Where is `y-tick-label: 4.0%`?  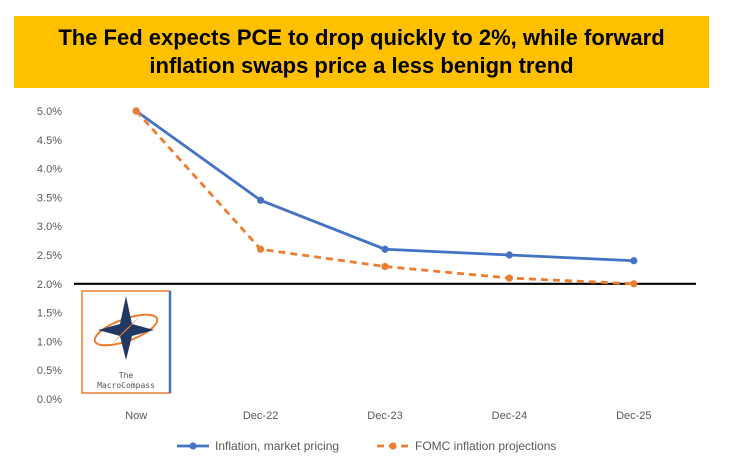
y-tick-label: 4.0% is located at coordinates (49, 170).